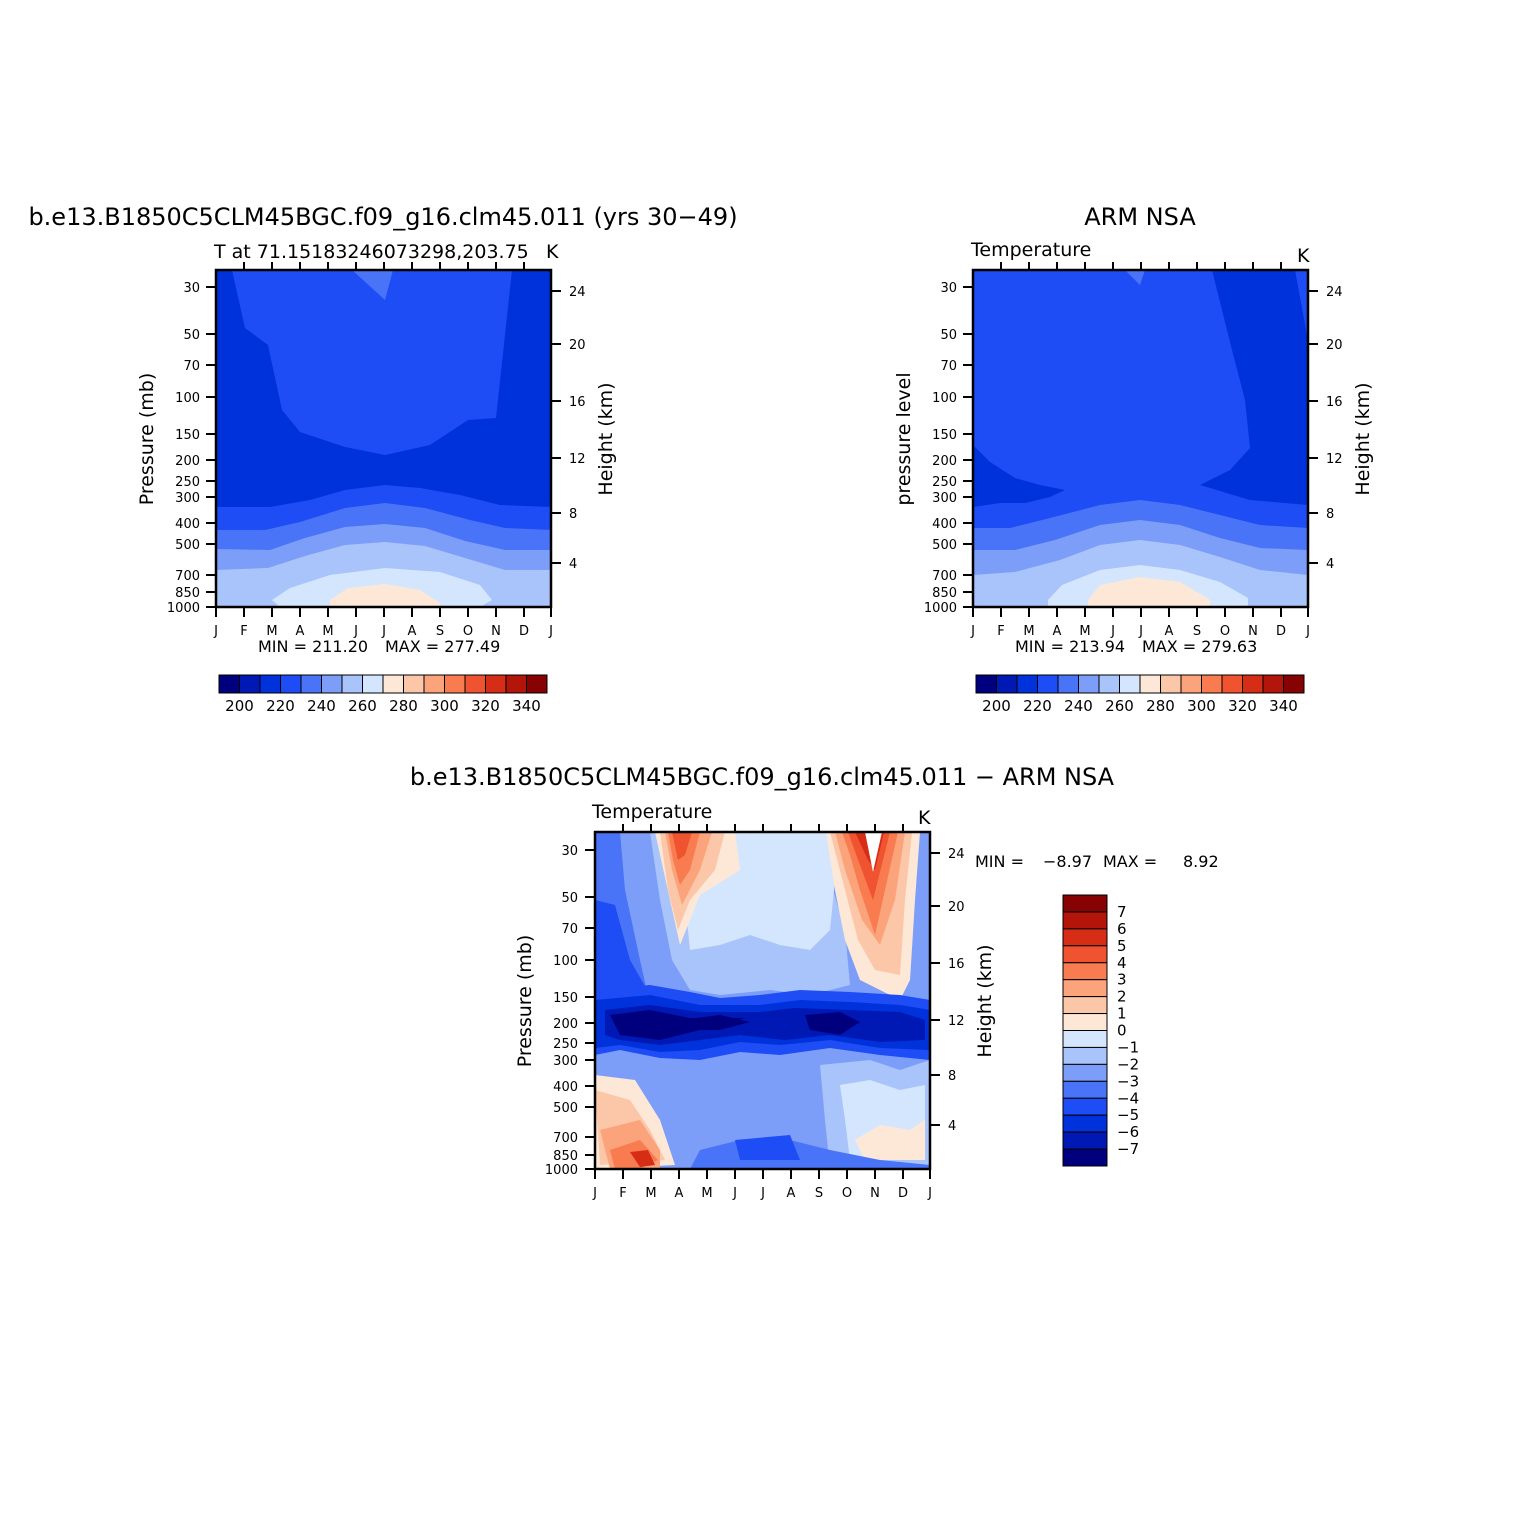  Describe the element at coordinates (383, 438) in the screenshot. I see `panel-model-plot` at that location.